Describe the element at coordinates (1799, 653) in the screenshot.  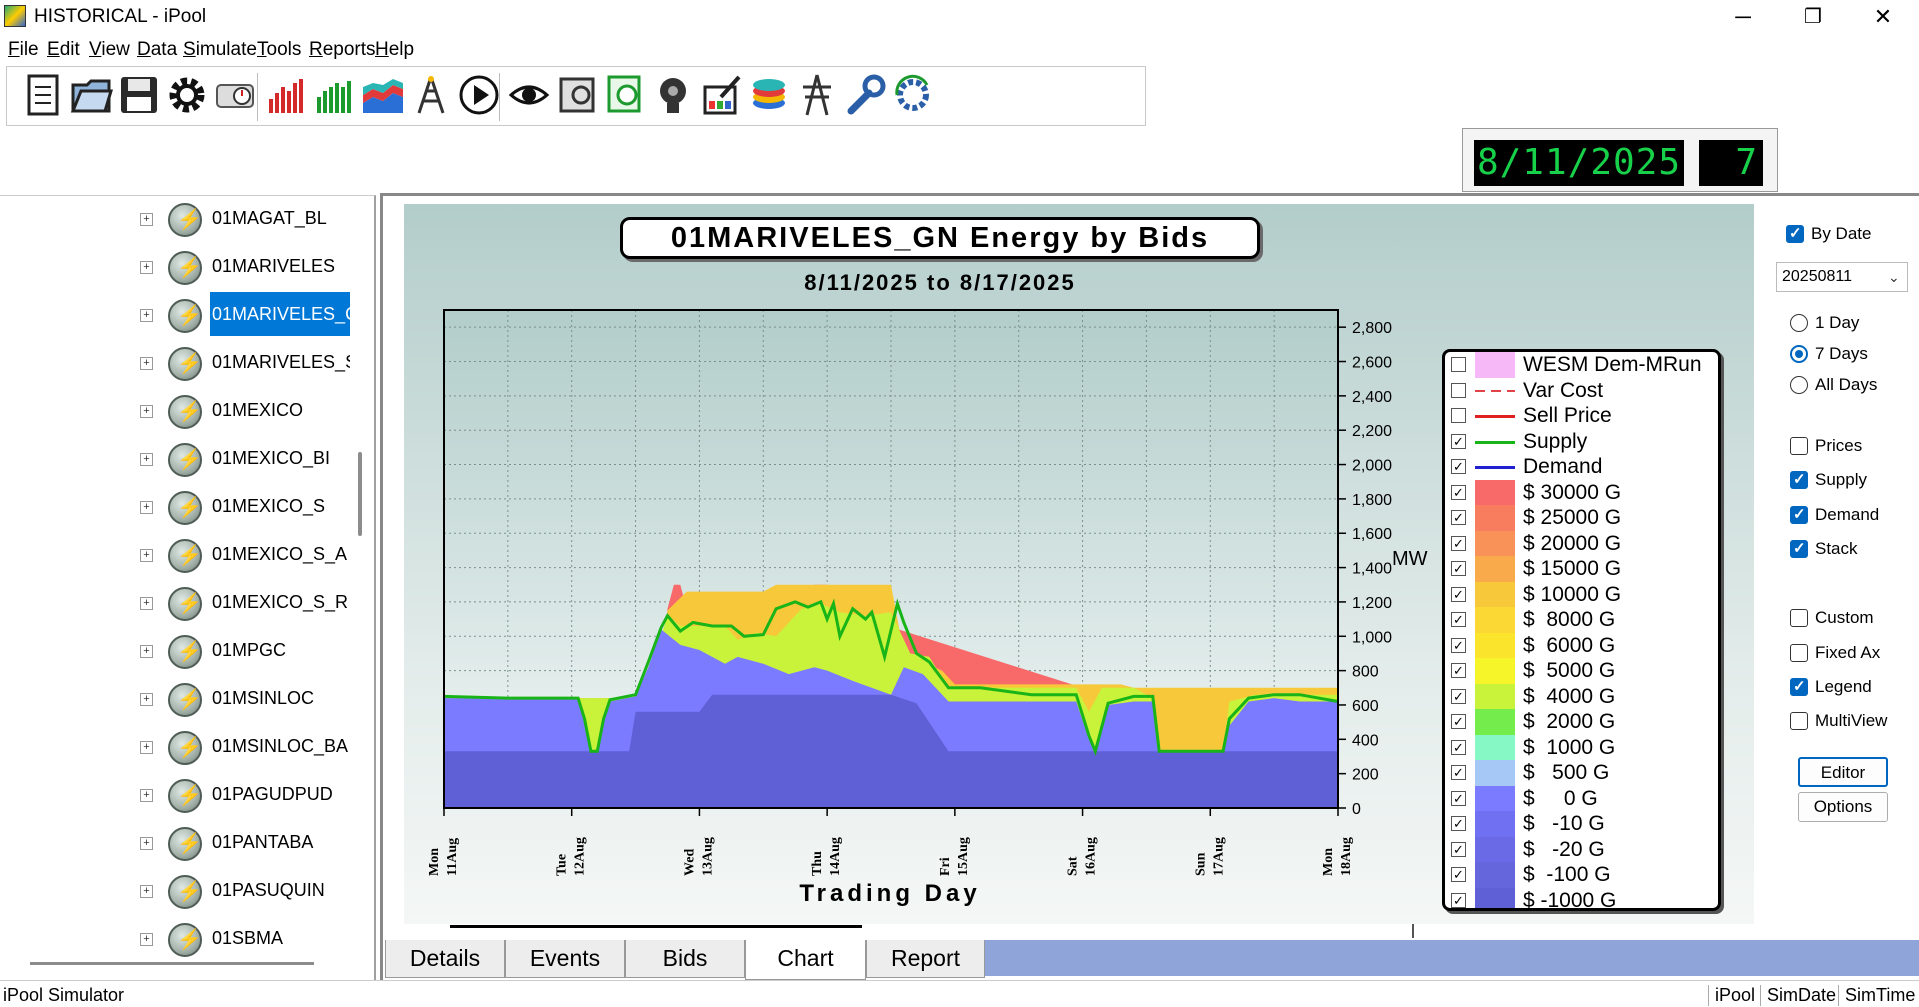
I see `option-fixed-ax-checkbox` at that location.